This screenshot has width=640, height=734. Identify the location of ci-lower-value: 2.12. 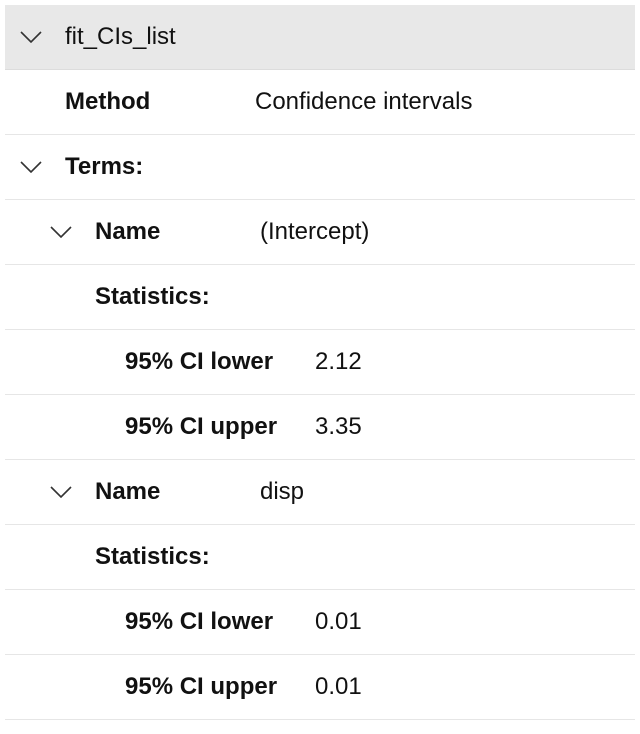
(338, 361).